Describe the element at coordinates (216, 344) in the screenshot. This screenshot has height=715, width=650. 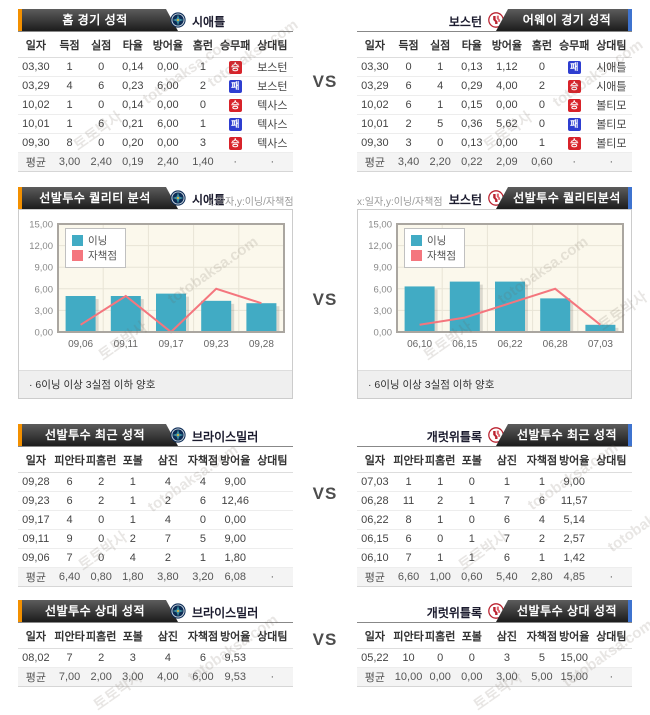
I see `svg-text: 09,23` at that location.